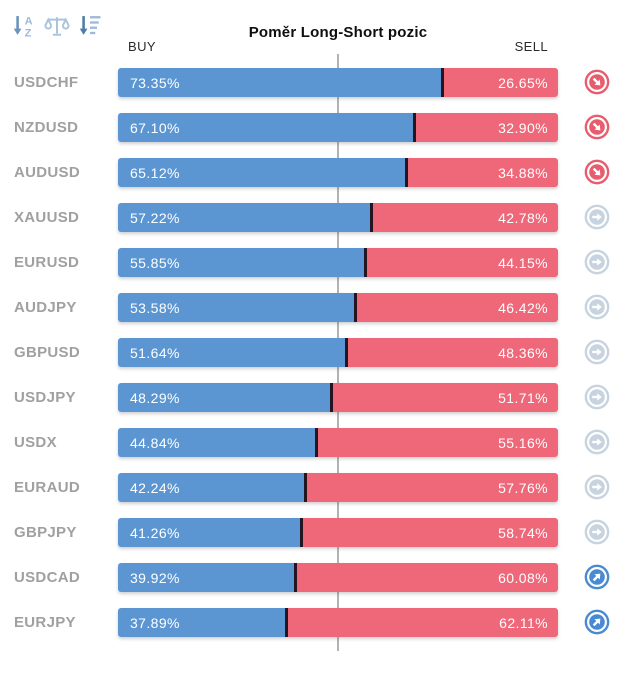  I want to click on buy-bar: 37.89%, so click(201, 622).